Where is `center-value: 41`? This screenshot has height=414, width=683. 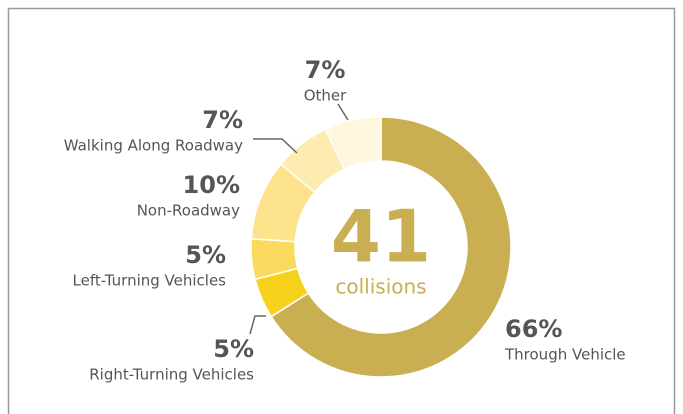 center-value: 41 is located at coordinates (381, 237).